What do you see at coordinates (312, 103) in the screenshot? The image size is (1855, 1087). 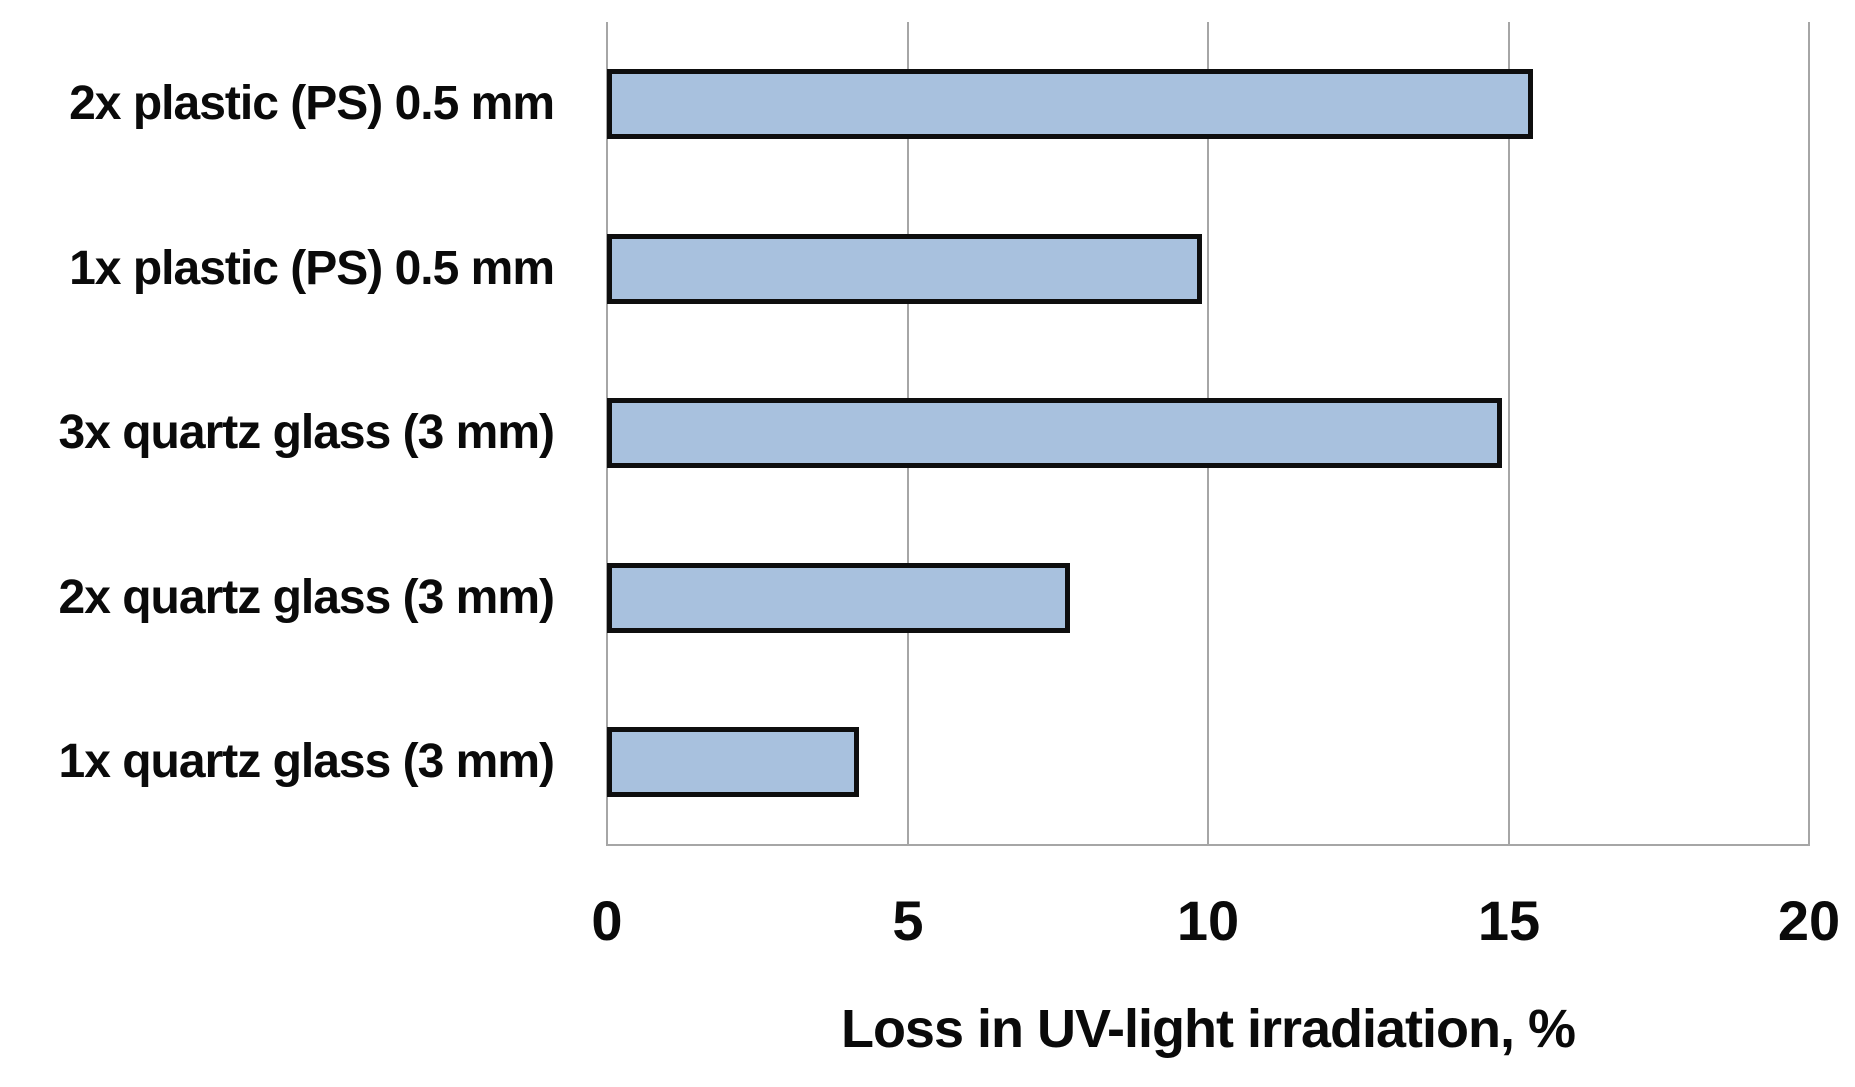 I see `category-label: 2x plastic (PS) 0.5 mm` at bounding box center [312, 103].